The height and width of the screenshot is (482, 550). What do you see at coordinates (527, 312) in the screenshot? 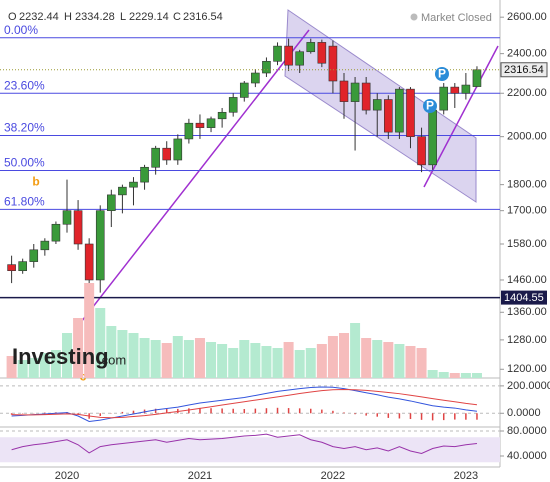
I see `y-tick-label: 1360.00` at bounding box center [527, 312].